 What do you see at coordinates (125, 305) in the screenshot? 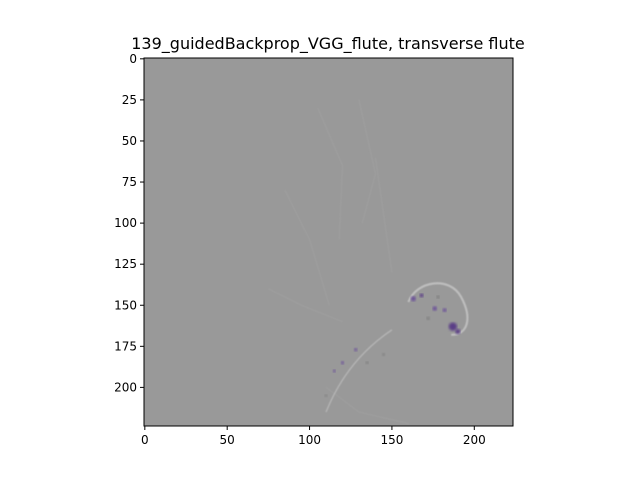
I see `y-tick-label: 150` at bounding box center [125, 305].